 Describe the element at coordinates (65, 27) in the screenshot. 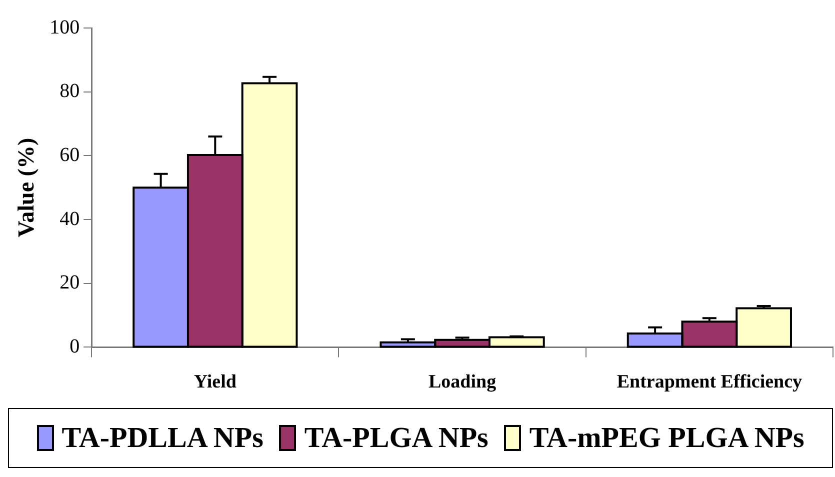

I see `y-tick-label: 100` at that location.